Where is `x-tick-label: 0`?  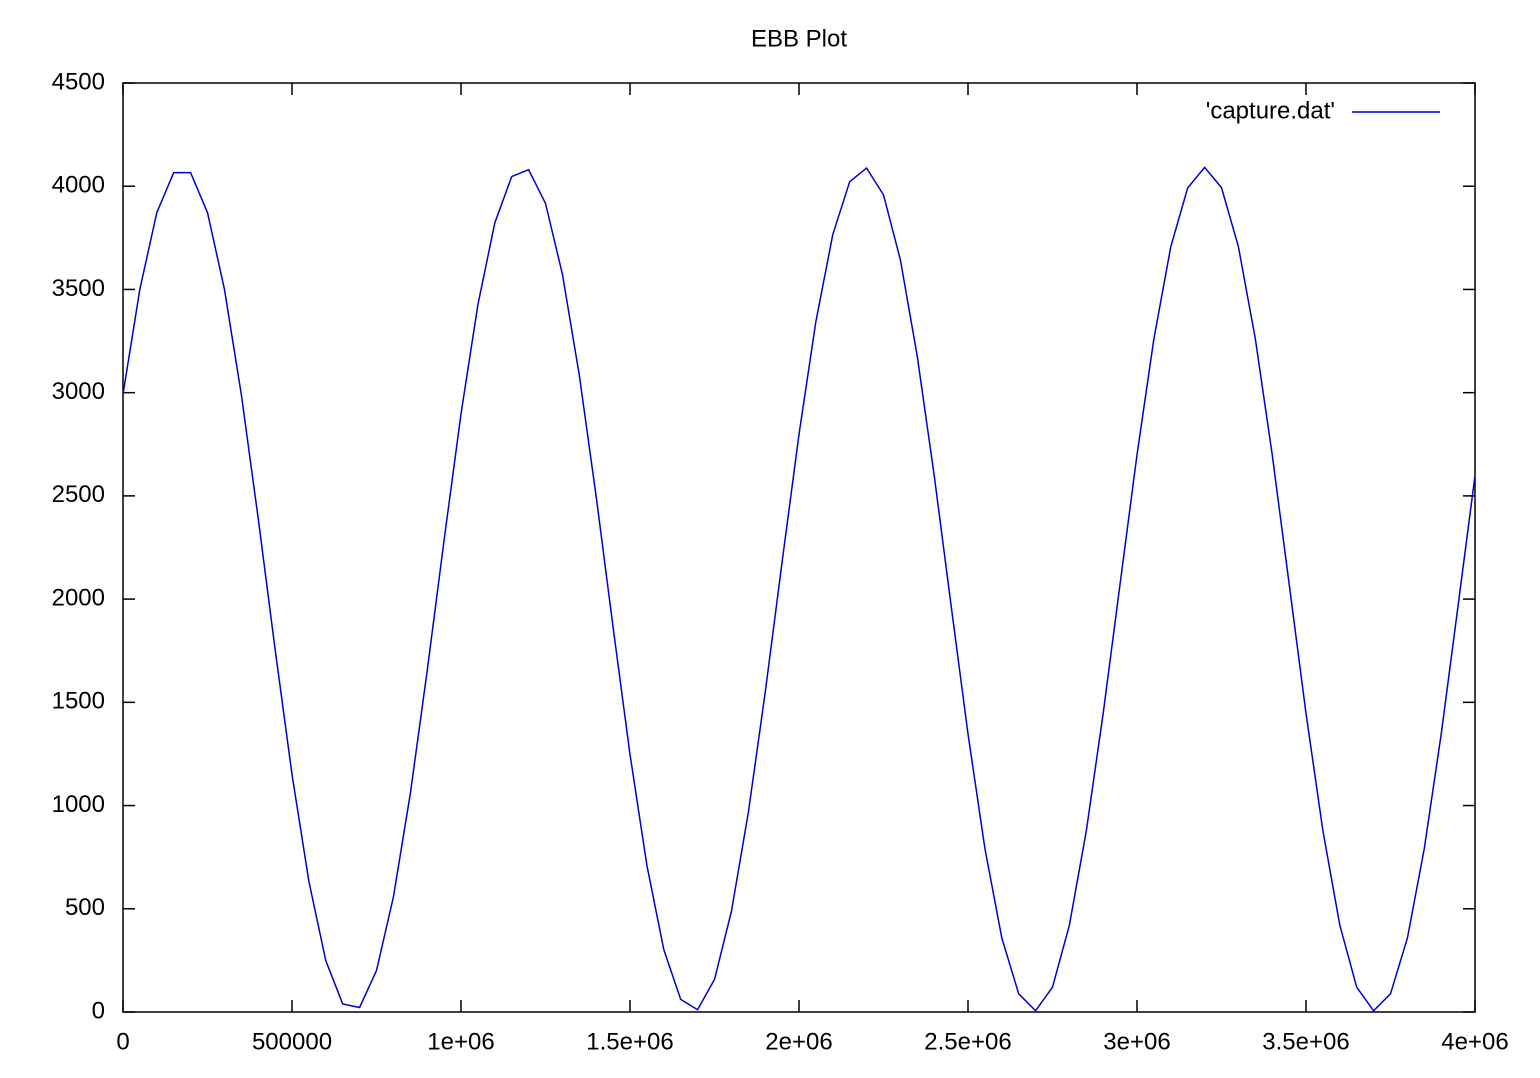
x-tick-label: 0 is located at coordinates (122, 1041).